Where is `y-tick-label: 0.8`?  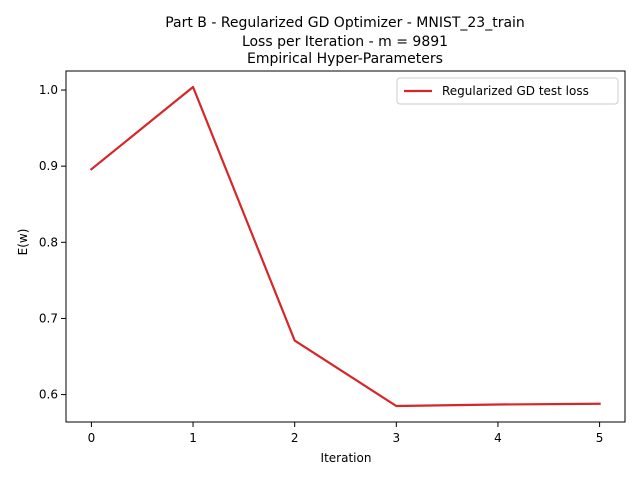
y-tick-label: 0.8 is located at coordinates (48, 242).